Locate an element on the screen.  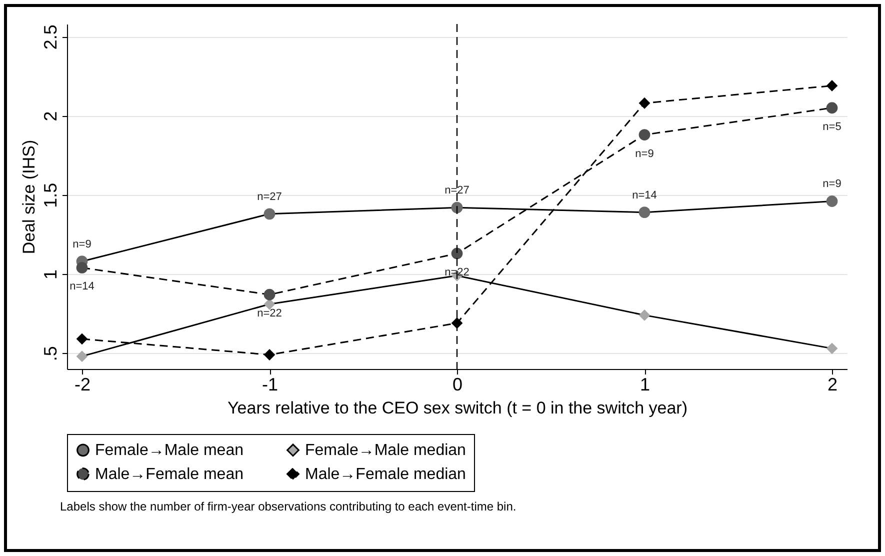
x-tick-label: 2 is located at coordinates (832, 384).